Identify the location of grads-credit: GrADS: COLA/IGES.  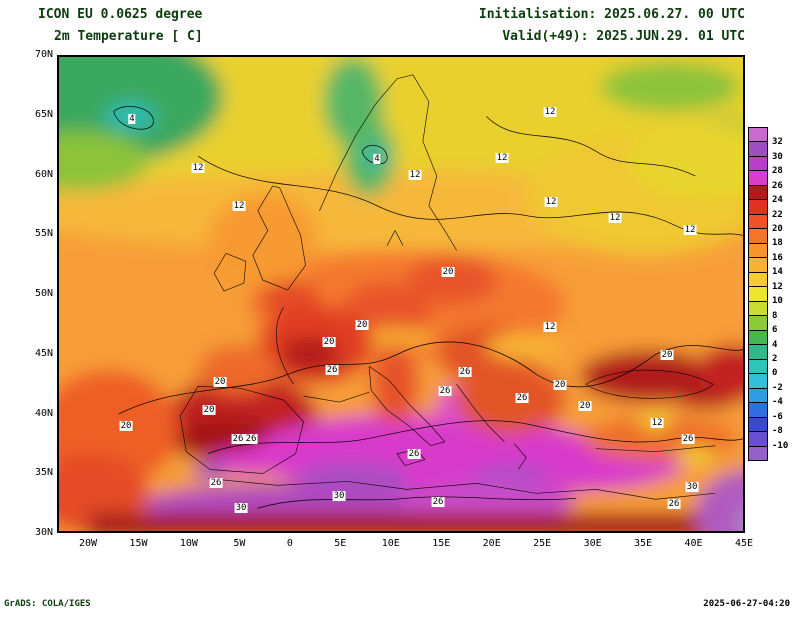
(47, 604).